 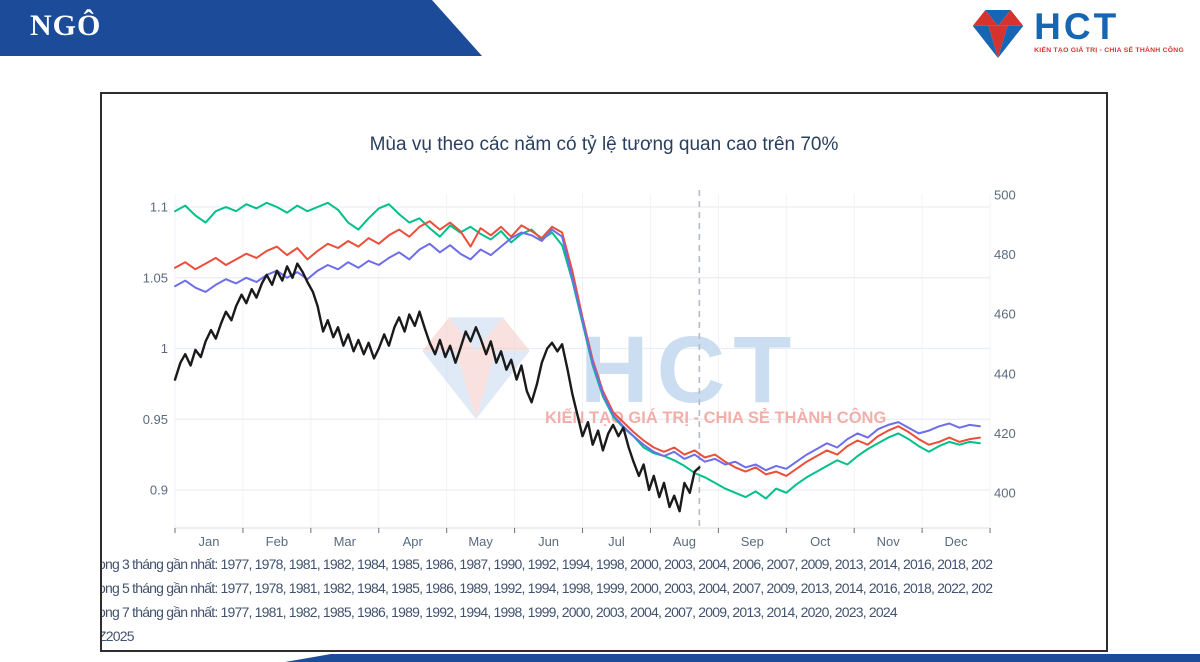 What do you see at coordinates (155, 277) in the screenshot?
I see `svg-text: 1.05` at bounding box center [155, 277].